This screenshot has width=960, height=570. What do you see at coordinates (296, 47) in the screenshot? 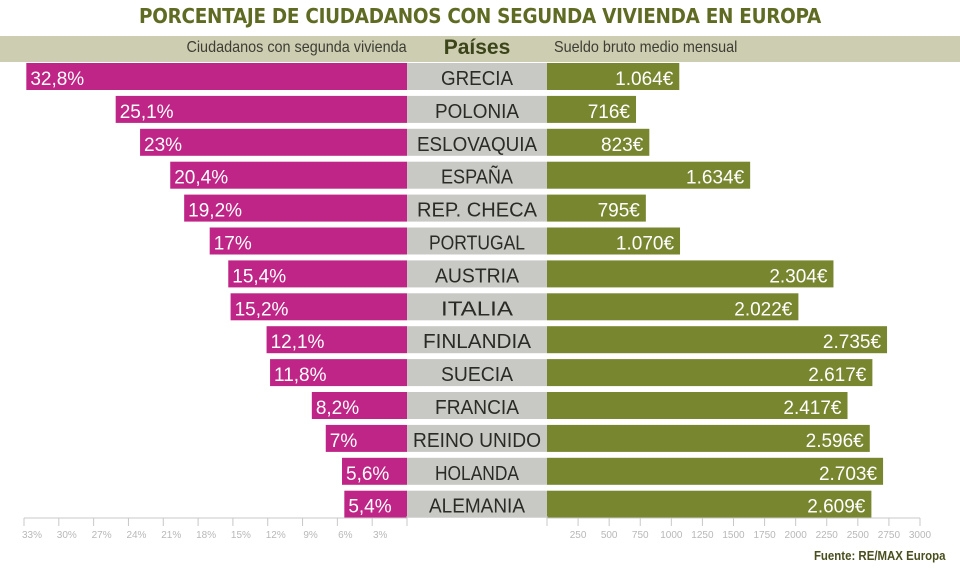
I see `left-series-header: Ciudadanos con segunda vivienda` at bounding box center [296, 47].